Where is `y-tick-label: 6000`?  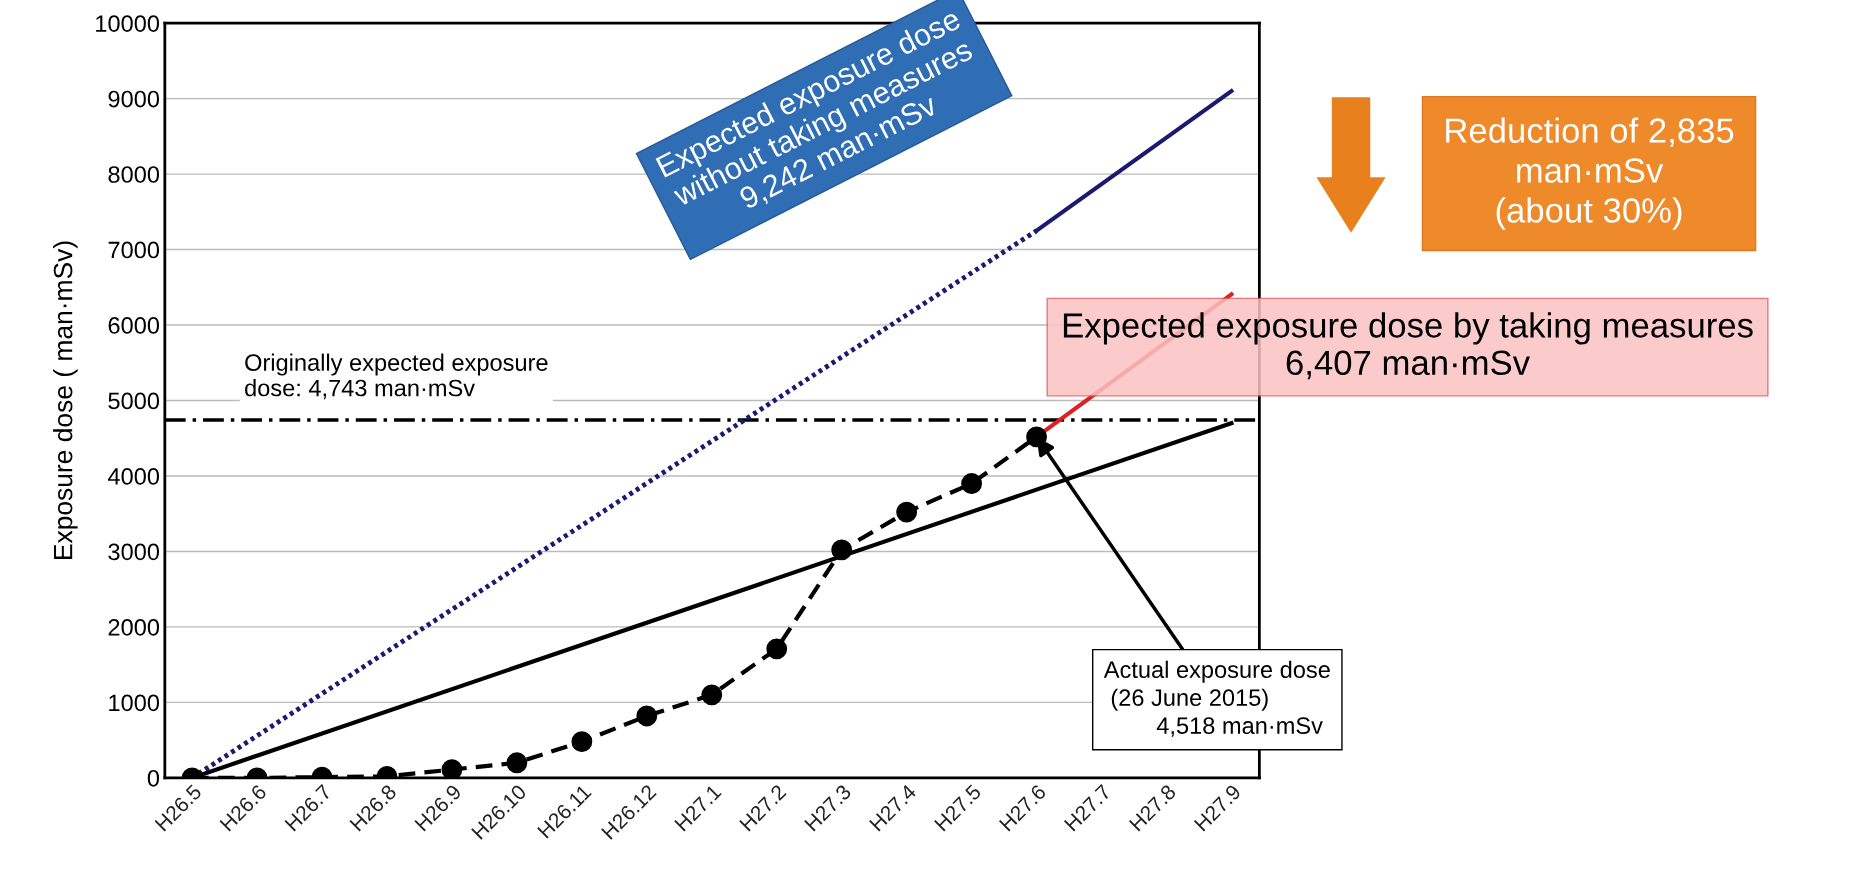 y-tick-label: 6000 is located at coordinates (134, 325).